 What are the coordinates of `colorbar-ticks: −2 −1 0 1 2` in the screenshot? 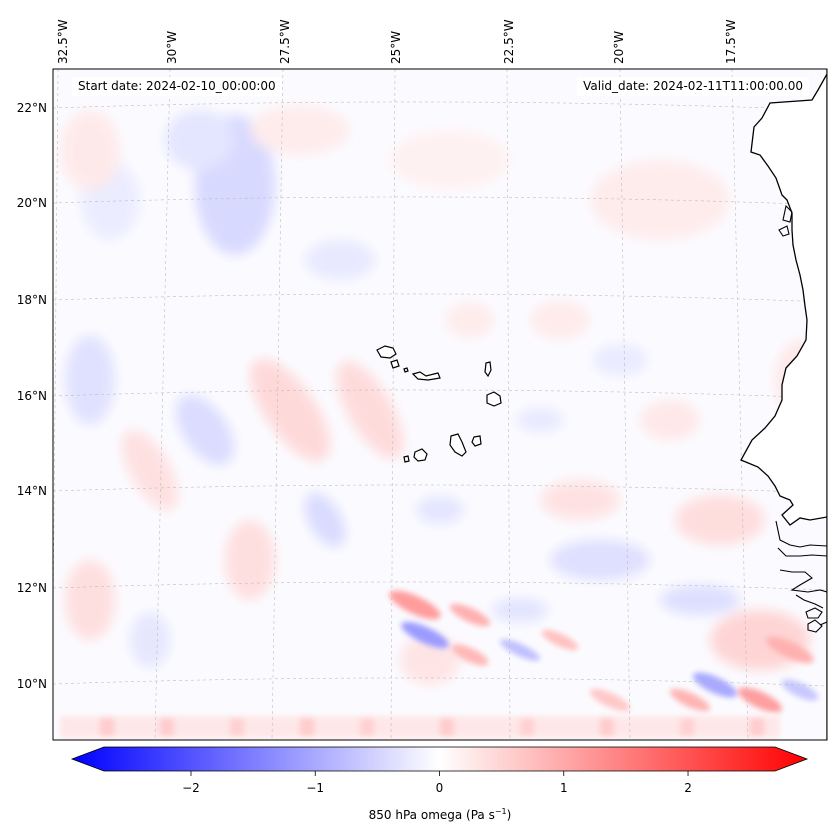 It's located at (437, 783).